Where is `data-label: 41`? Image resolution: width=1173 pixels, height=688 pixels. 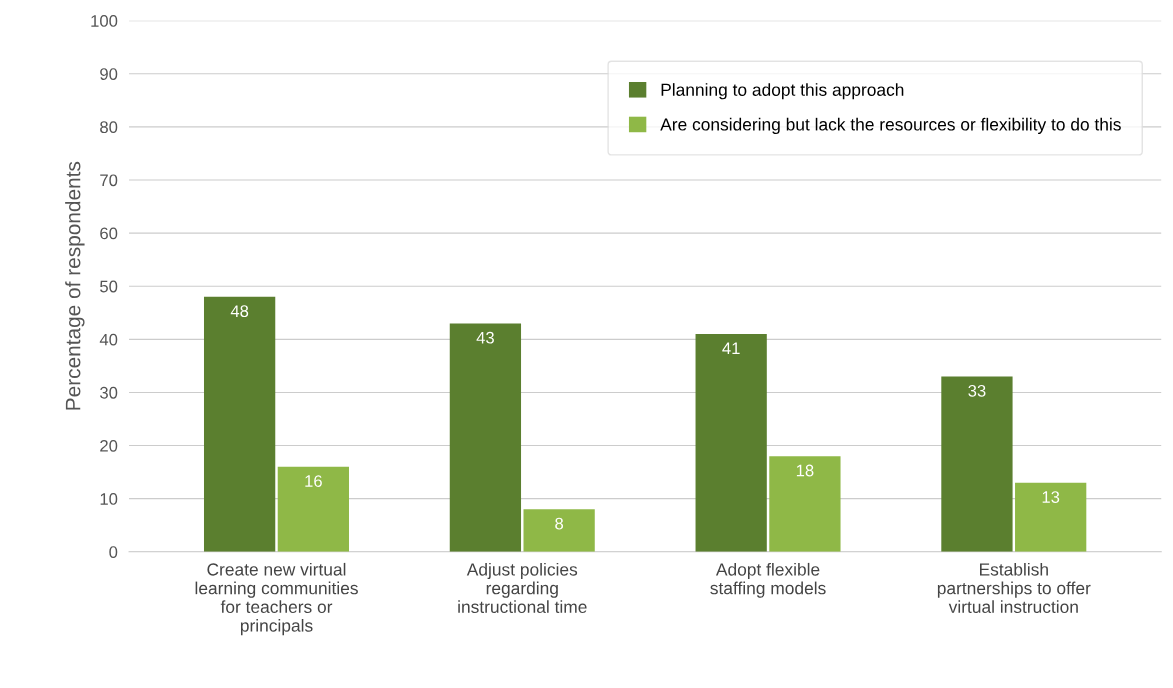 data-label: 41 is located at coordinates (731, 348).